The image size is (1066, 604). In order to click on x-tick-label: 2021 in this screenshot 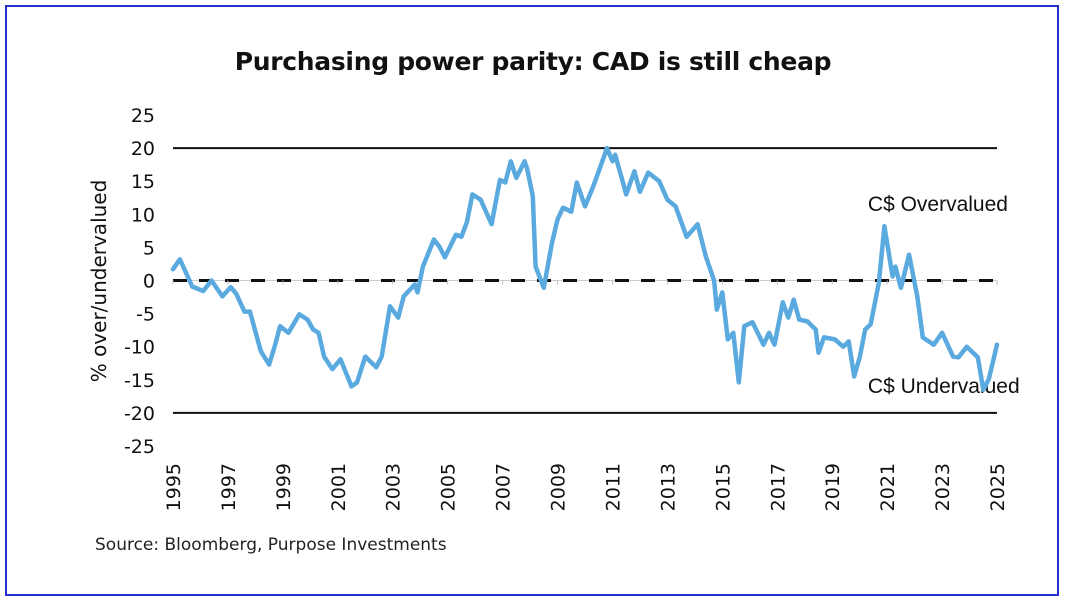, I will do `click(888, 487)`.